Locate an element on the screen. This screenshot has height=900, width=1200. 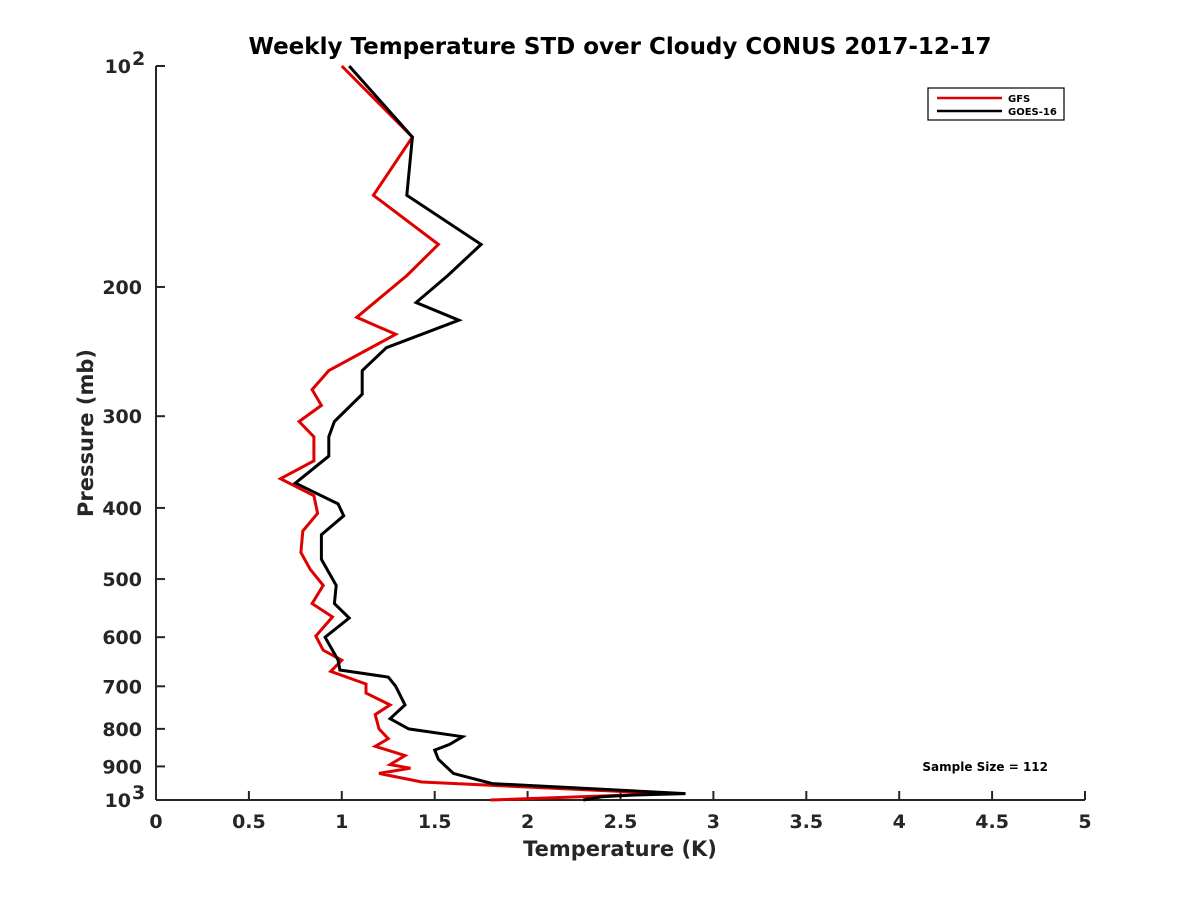
x-tick-label: 4.5 is located at coordinates (992, 822).